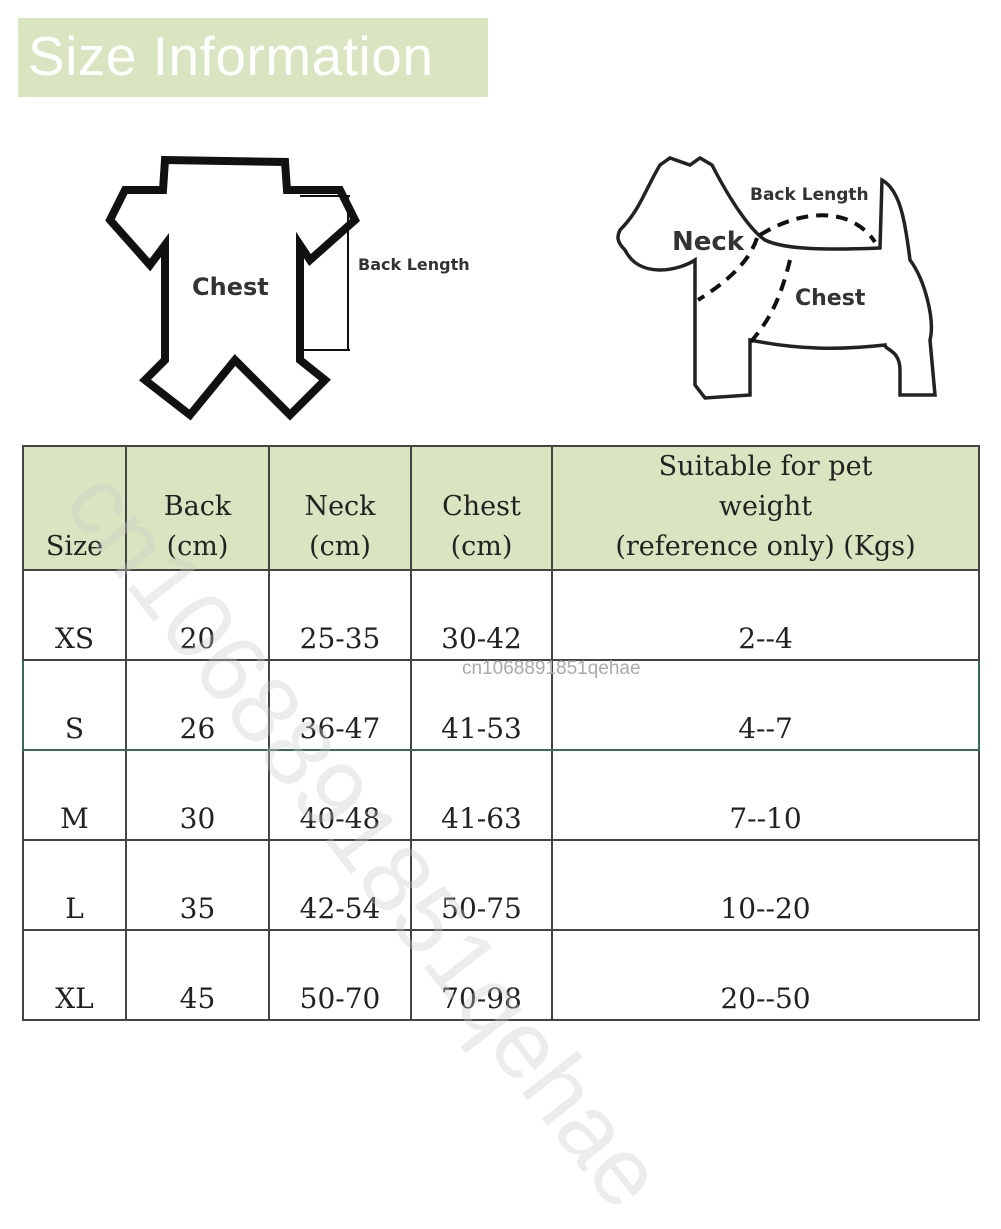 This screenshot has width=1001, height=1229. I want to click on dog-outline, so click(776, 277).